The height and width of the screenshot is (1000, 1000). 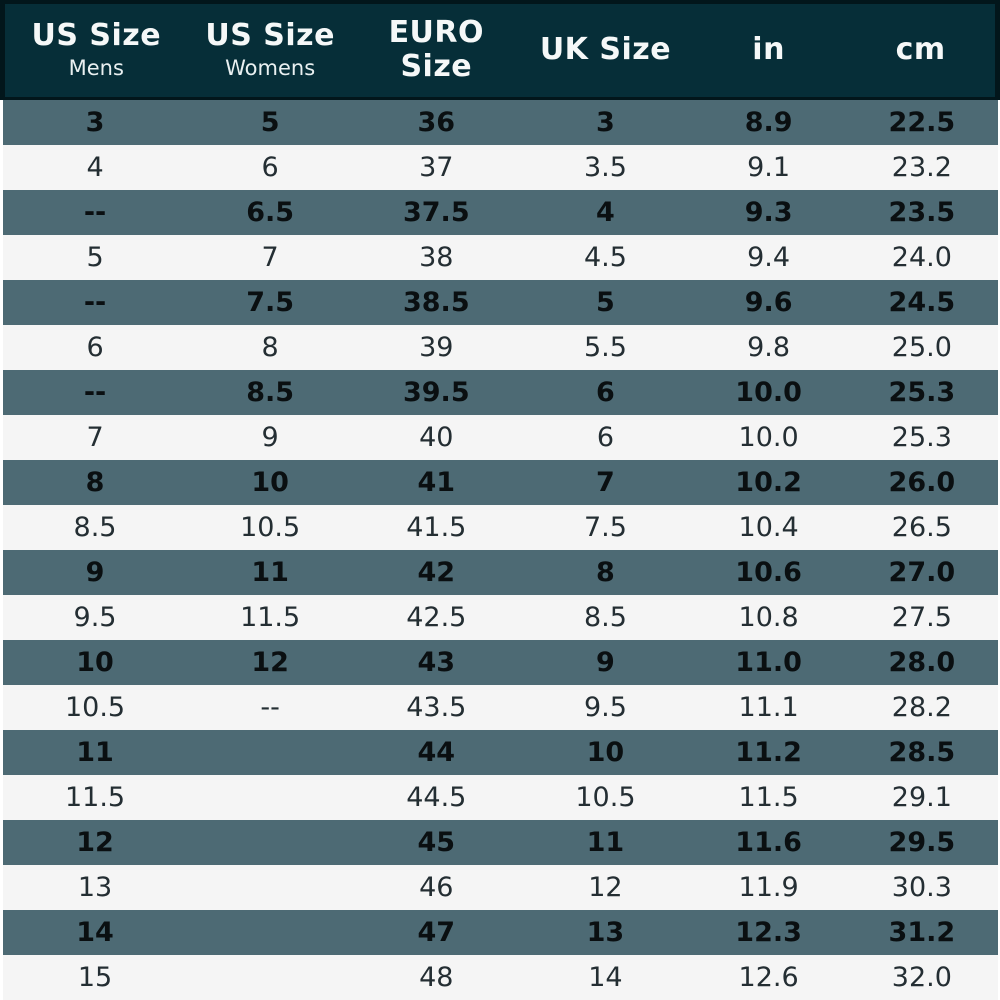 What do you see at coordinates (922, 213) in the screenshot?
I see `size-cell: 23.5` at bounding box center [922, 213].